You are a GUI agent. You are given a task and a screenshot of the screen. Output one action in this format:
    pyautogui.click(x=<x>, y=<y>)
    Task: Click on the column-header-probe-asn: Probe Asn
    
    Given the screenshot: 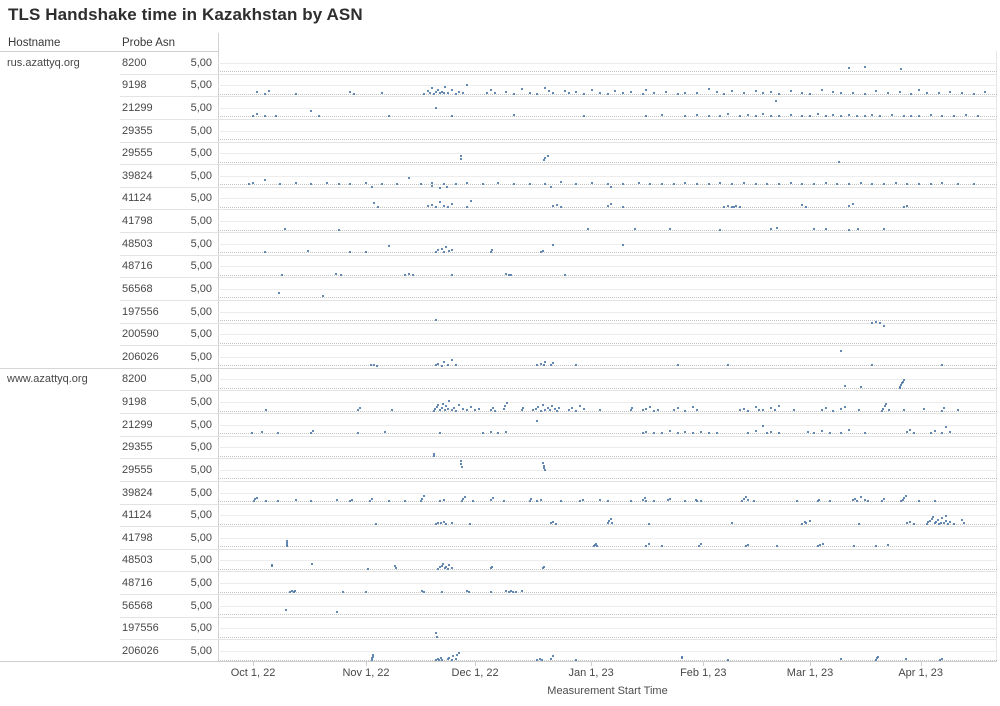 What is the action you would take?
    pyautogui.click(x=149, y=43)
    